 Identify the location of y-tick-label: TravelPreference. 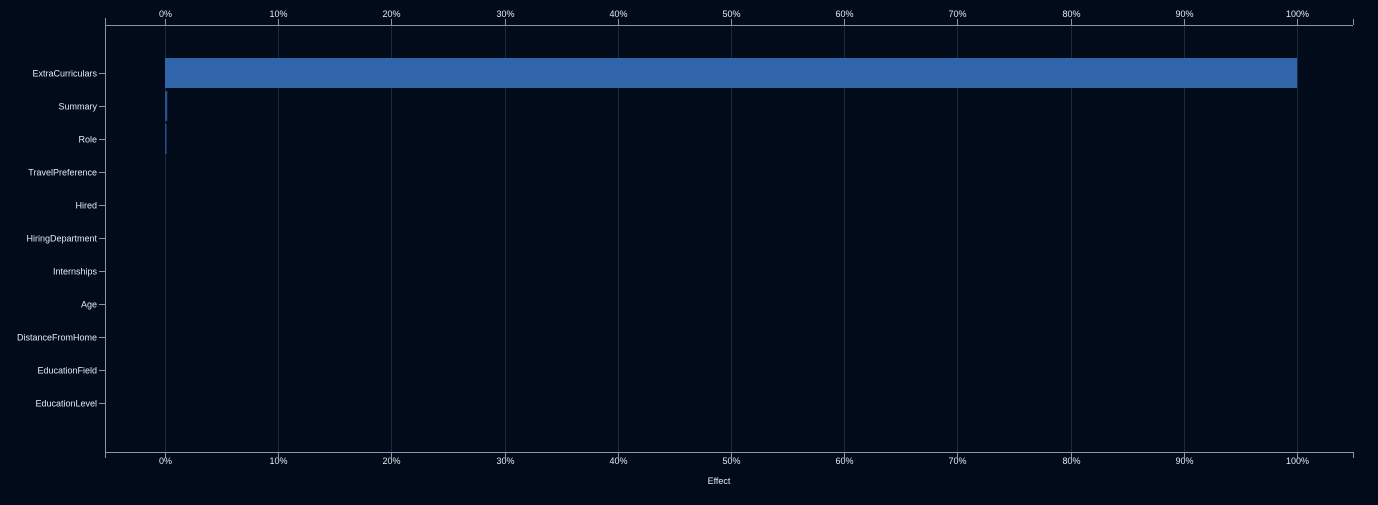
(62, 173).